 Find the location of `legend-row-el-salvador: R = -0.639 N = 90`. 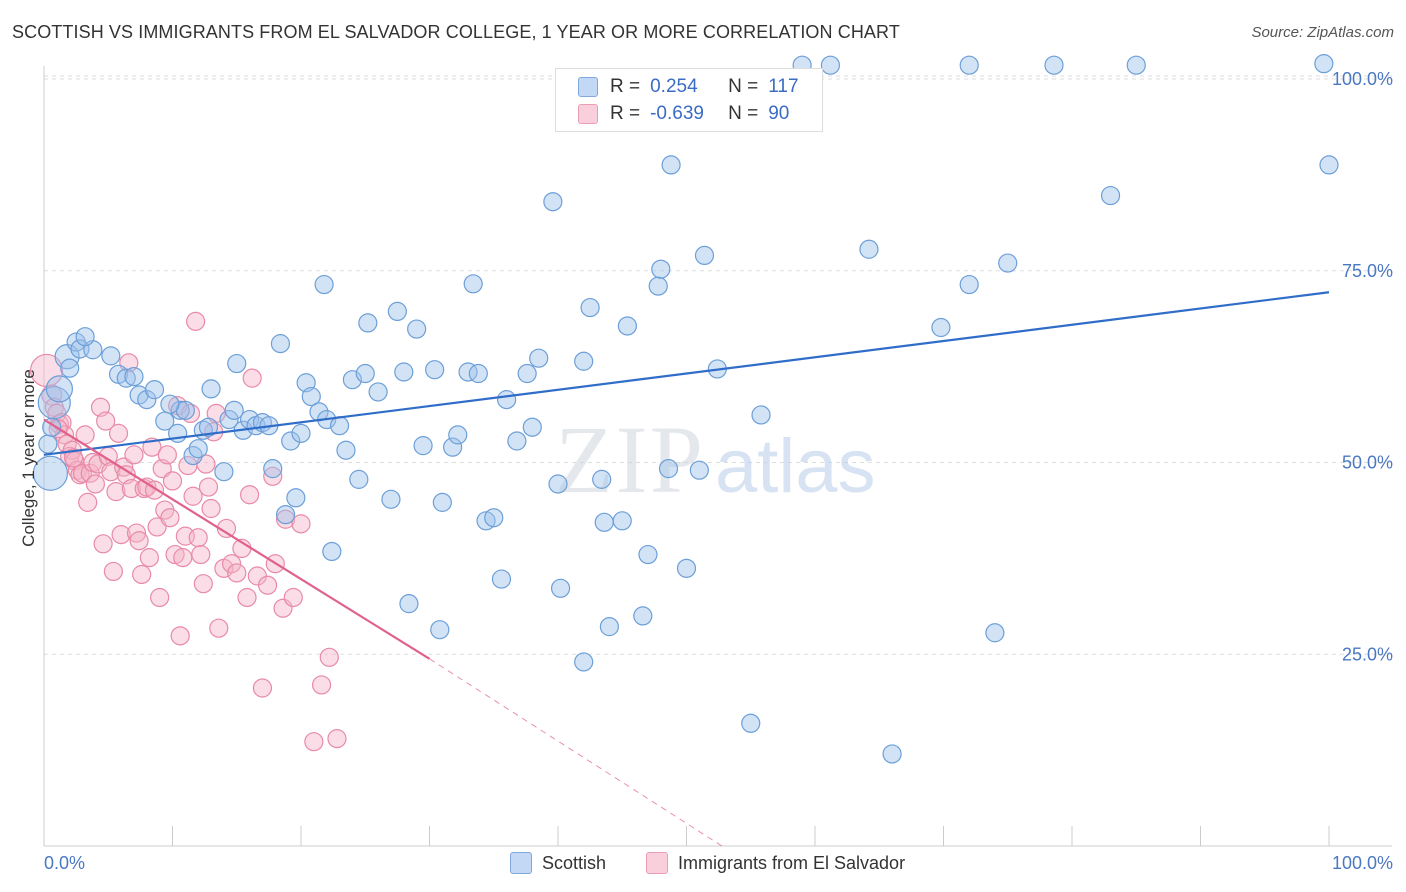

legend-row-el-salvador: R = -0.639 N = 90 is located at coordinates (683, 114).